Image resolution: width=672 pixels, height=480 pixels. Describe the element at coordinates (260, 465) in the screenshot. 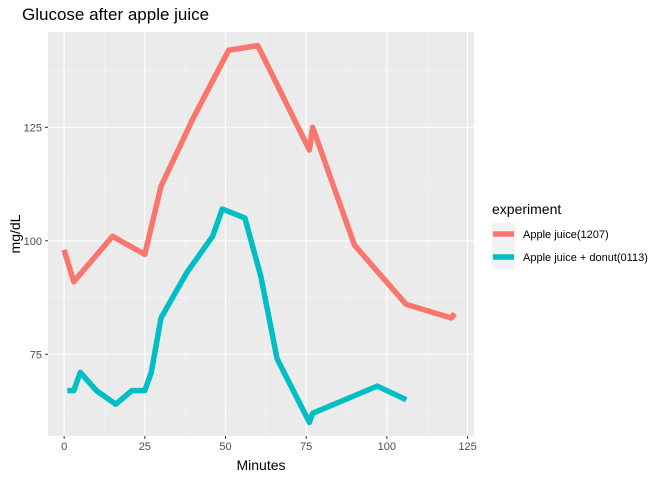

I see `x-axis-title: Minutes` at that location.